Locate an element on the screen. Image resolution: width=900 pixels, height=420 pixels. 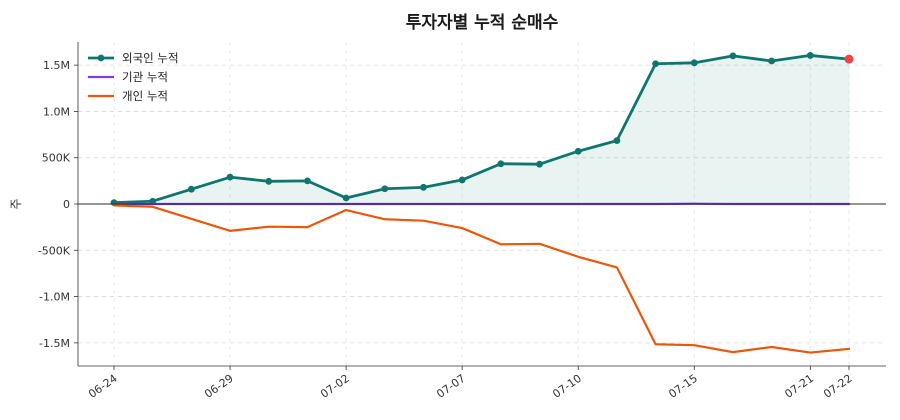
legend-label: 개인 누적 is located at coordinates (145, 96).